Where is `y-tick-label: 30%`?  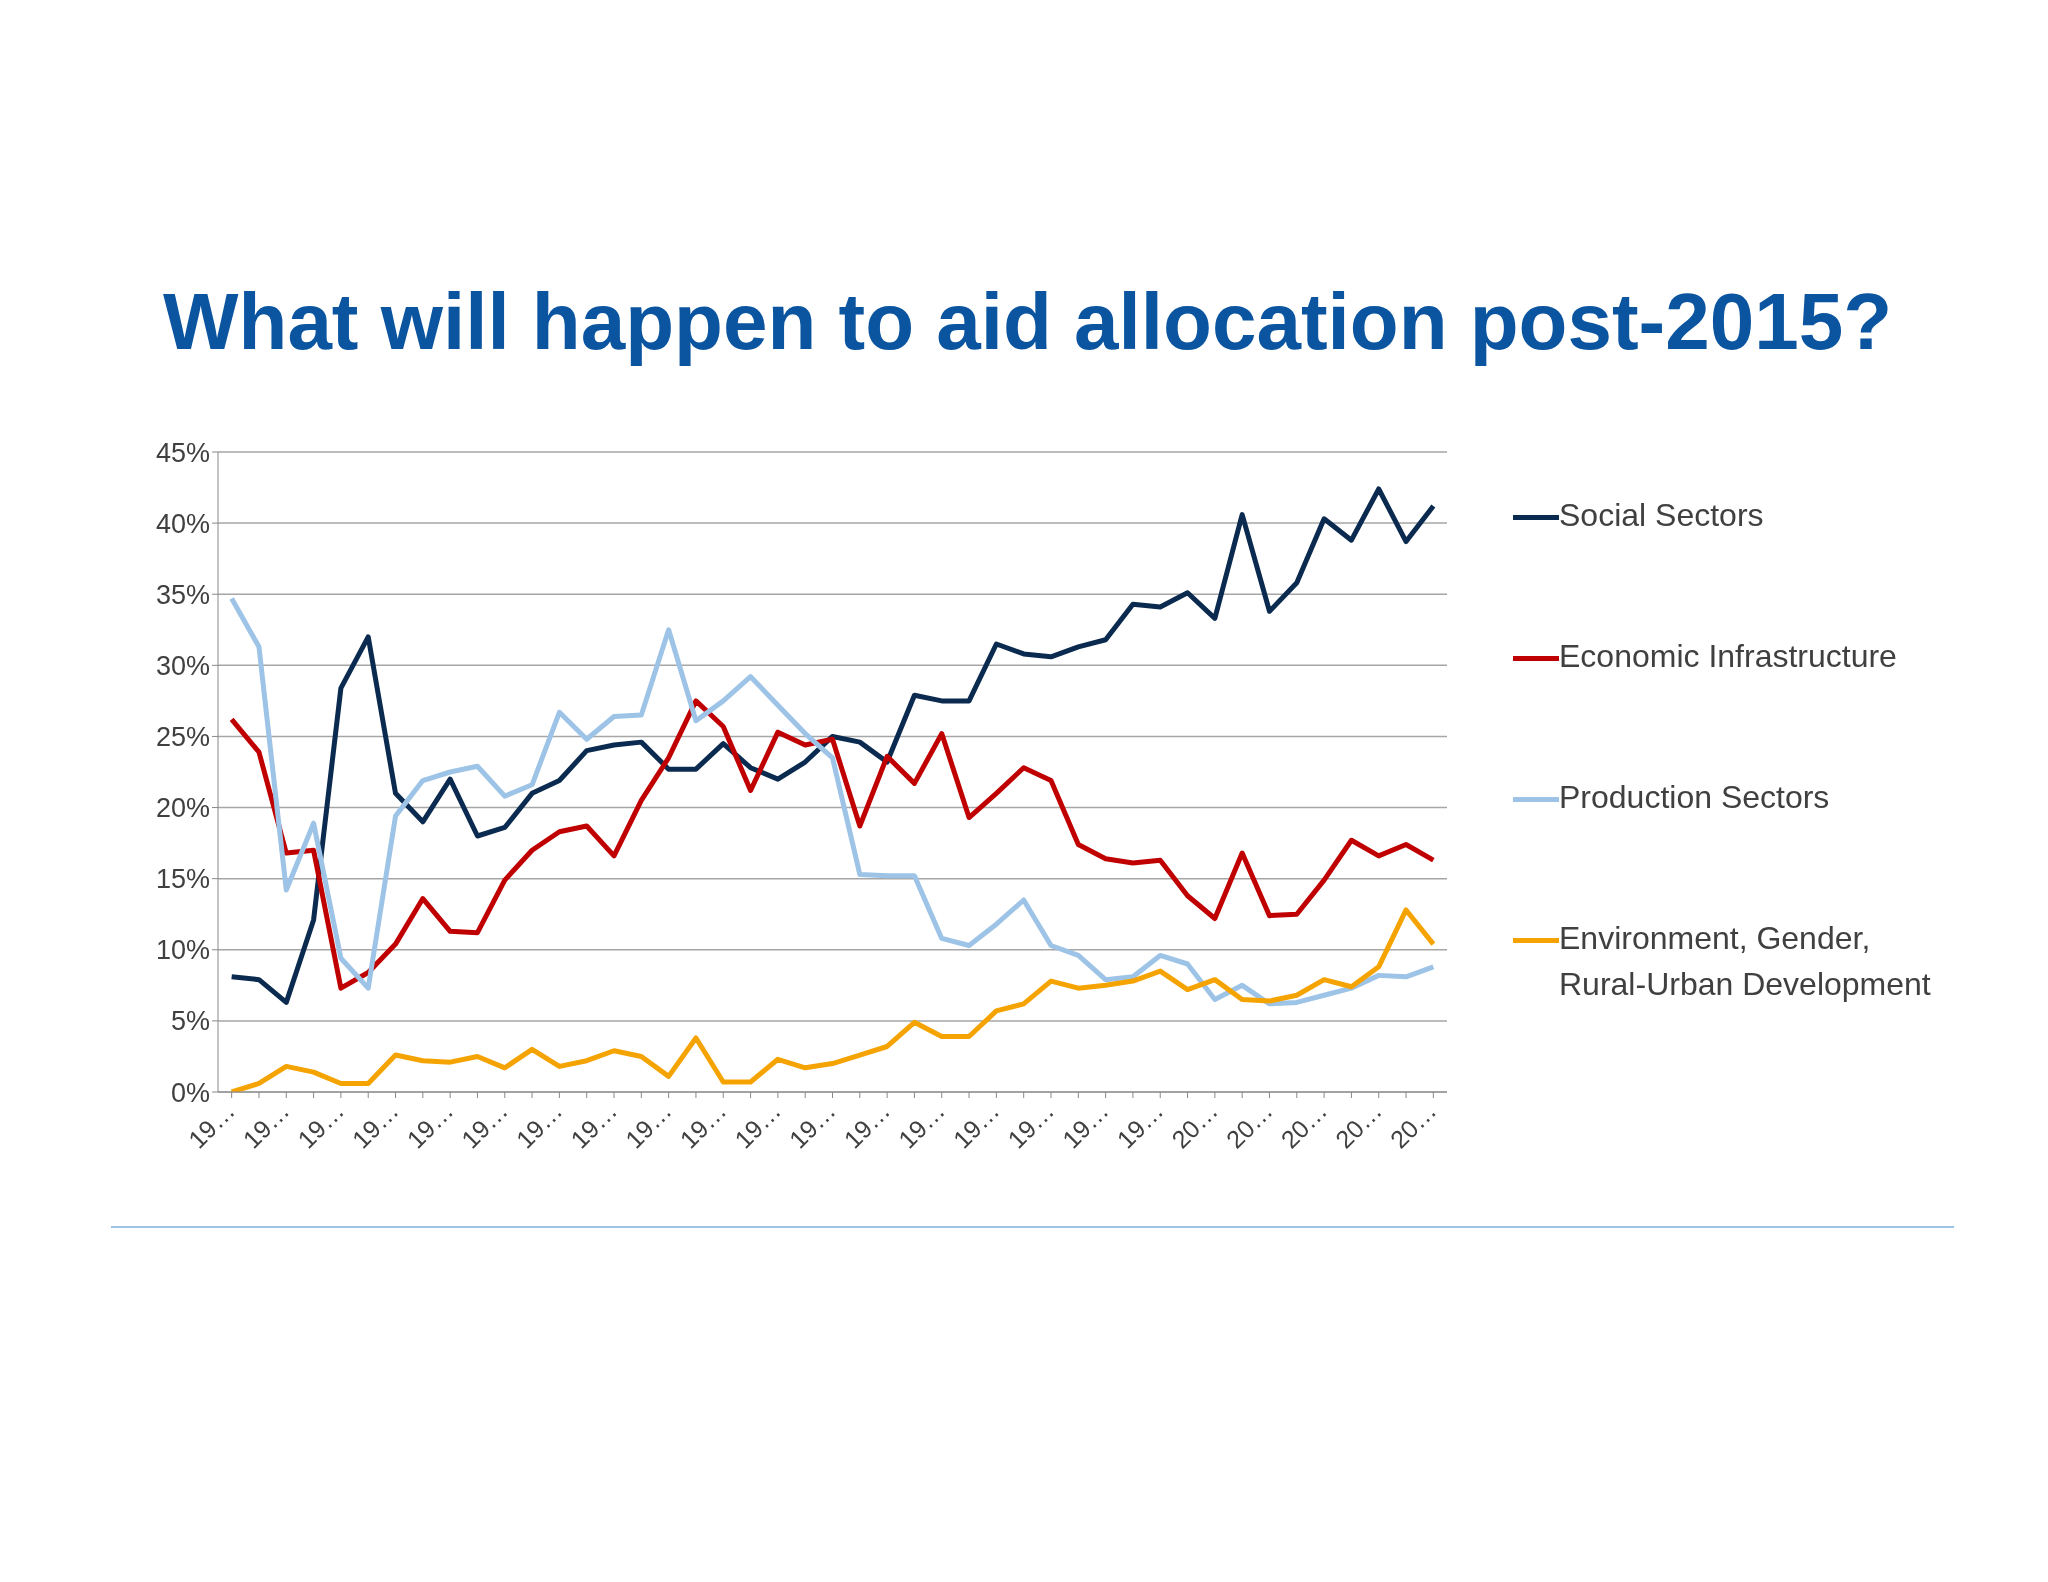 y-tick-label: 30% is located at coordinates (182, 665).